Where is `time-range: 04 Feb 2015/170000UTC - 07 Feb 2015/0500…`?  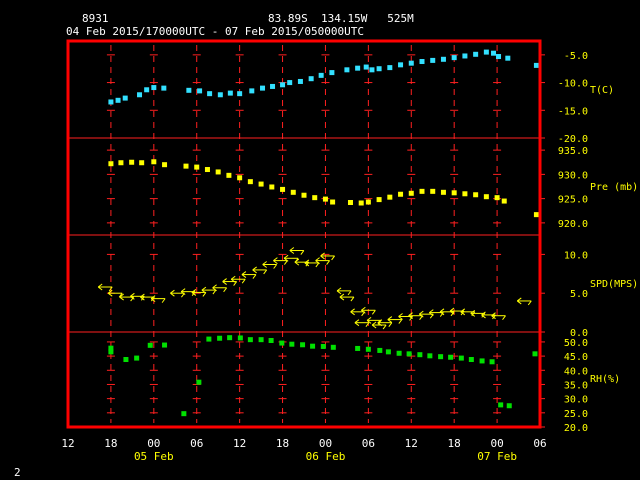 time-range: 04 Feb 2015/170000UTC - 07 Feb 2015/0500… is located at coordinates (215, 31).